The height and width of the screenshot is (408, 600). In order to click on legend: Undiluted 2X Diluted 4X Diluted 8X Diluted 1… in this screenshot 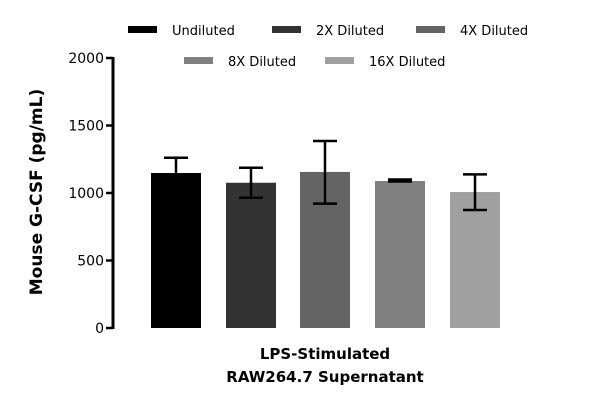, I will do `click(328, 47)`.